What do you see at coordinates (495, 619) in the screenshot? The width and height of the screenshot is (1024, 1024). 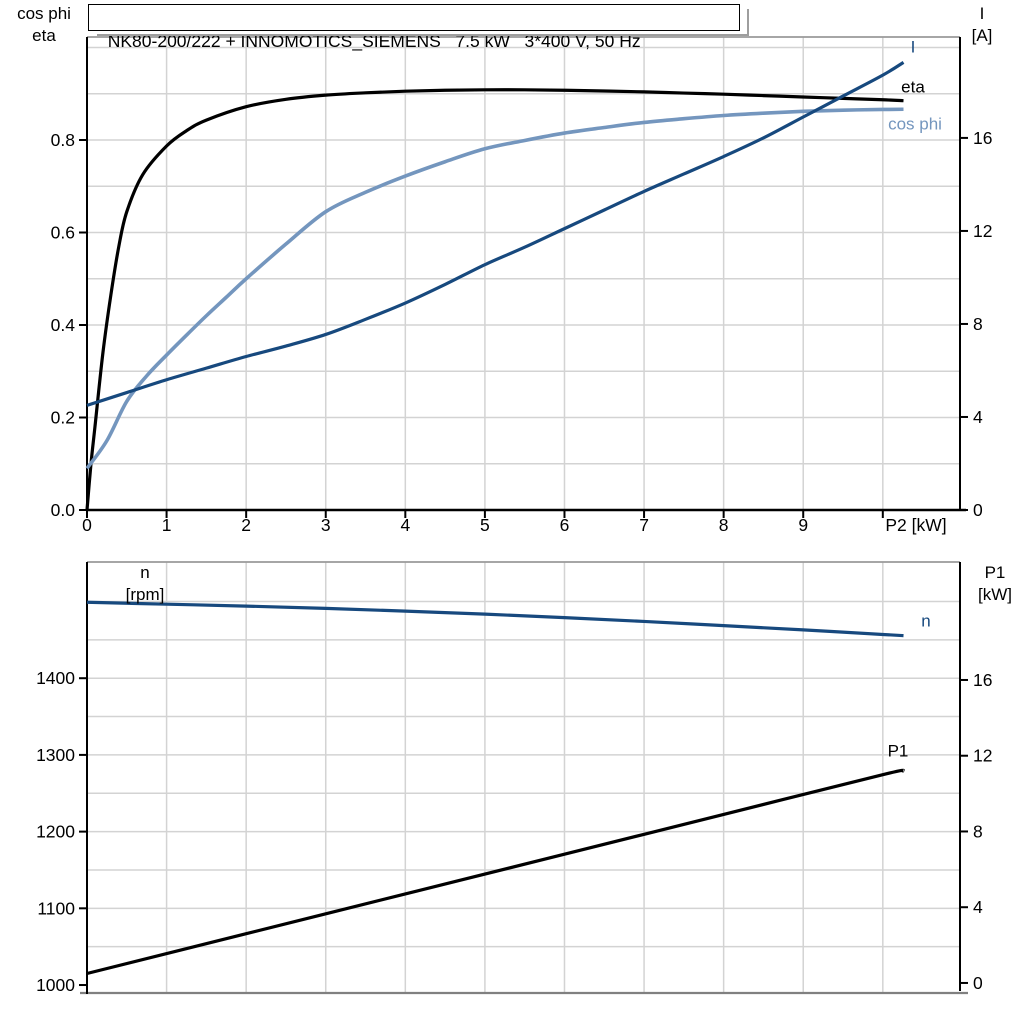 I see `curve-speed` at bounding box center [495, 619].